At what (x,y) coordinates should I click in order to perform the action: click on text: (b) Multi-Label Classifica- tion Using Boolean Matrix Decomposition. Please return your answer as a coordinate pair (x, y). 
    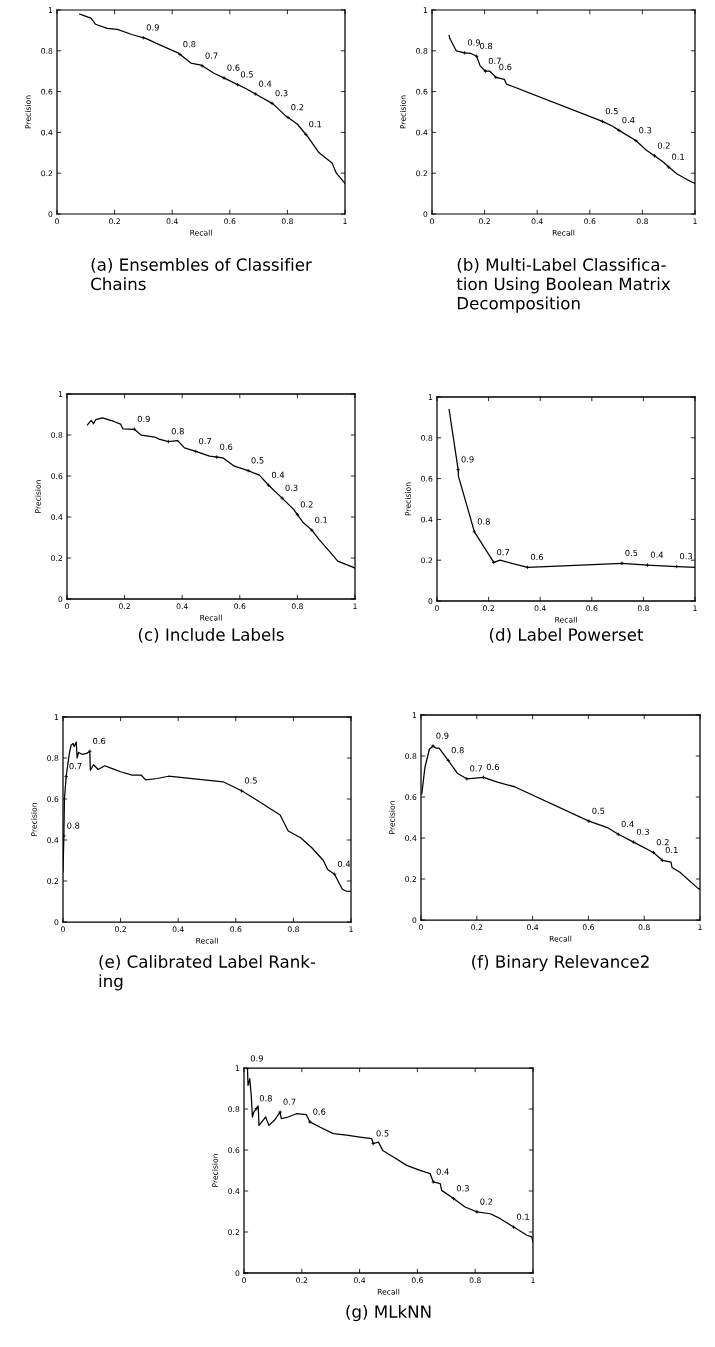
    Looking at the image, I should click on (563, 285).